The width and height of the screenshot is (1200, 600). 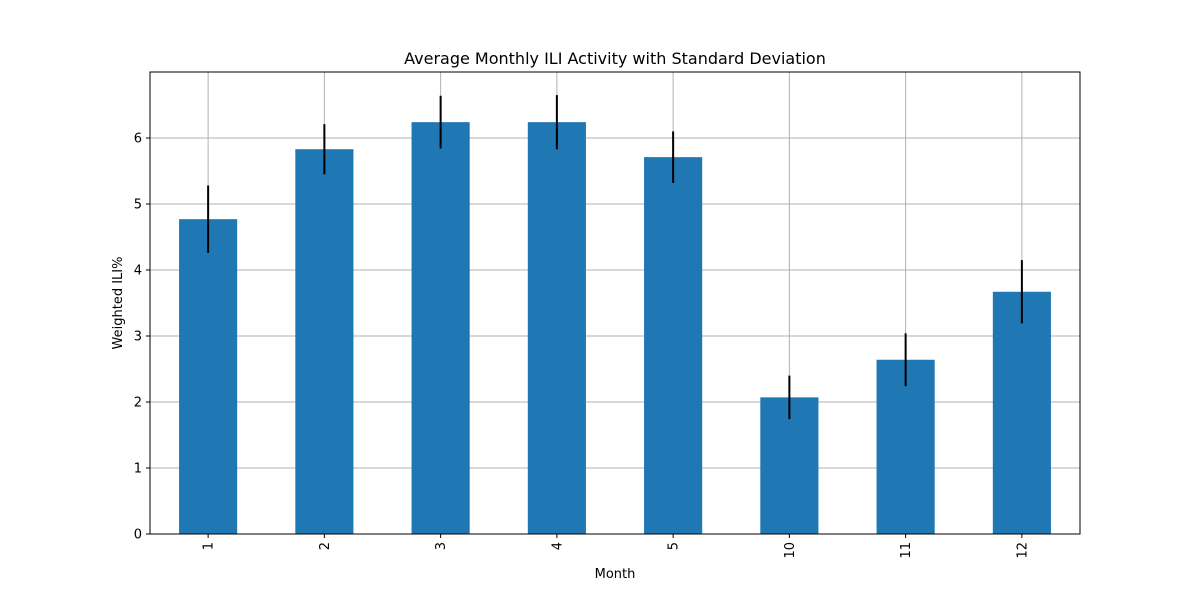 I want to click on y-axis-ticks: 0 1 2 3 4 5 6, so click(x=142, y=337).